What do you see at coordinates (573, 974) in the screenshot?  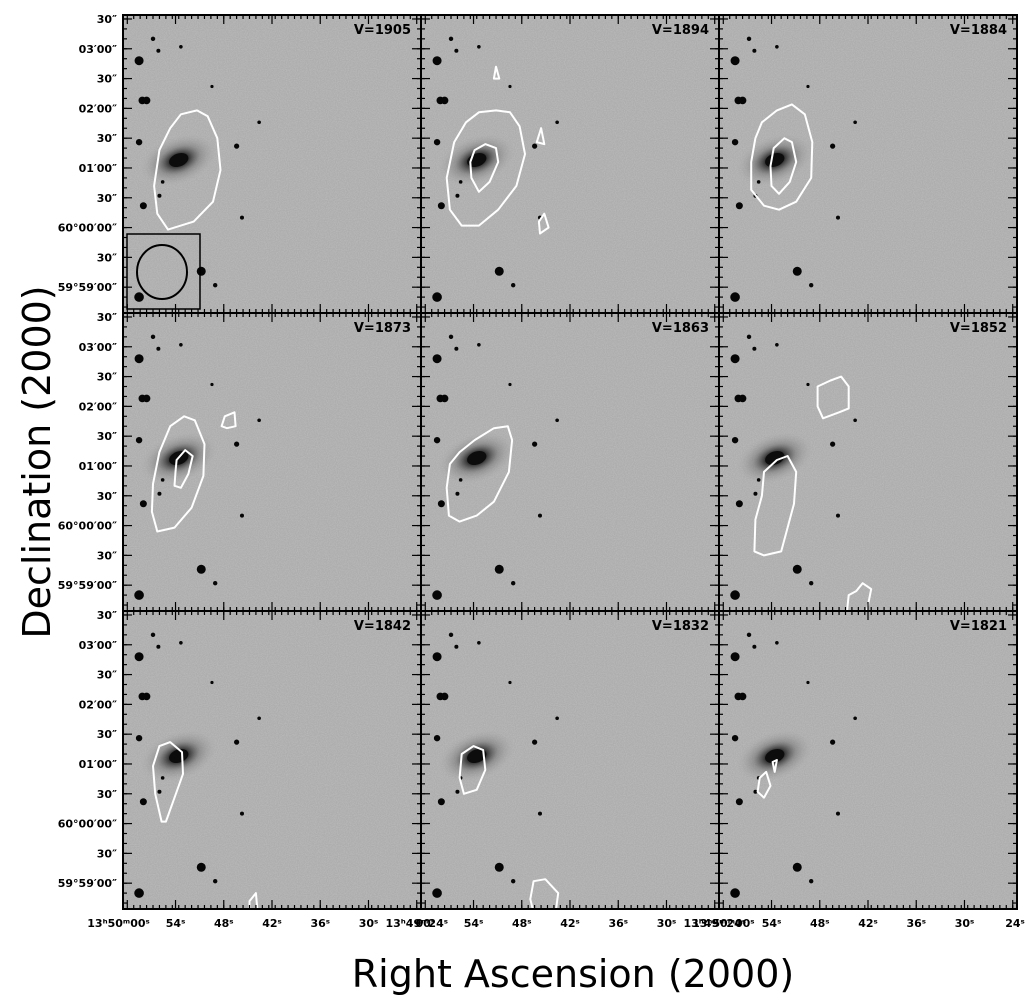 I see `x-axis-title: Right Ascension (2000)` at bounding box center [573, 974].